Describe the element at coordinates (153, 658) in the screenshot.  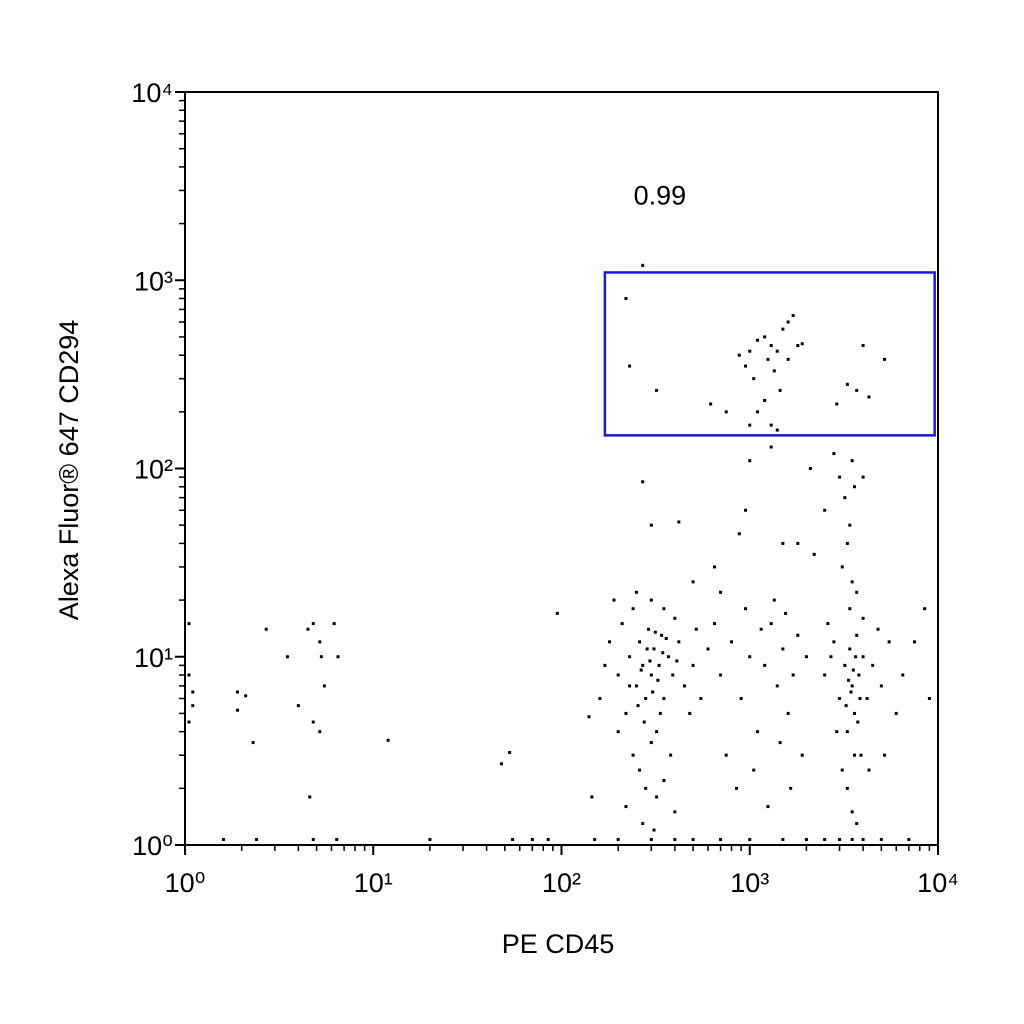
I see `y-tick-label: 10¹` at that location.